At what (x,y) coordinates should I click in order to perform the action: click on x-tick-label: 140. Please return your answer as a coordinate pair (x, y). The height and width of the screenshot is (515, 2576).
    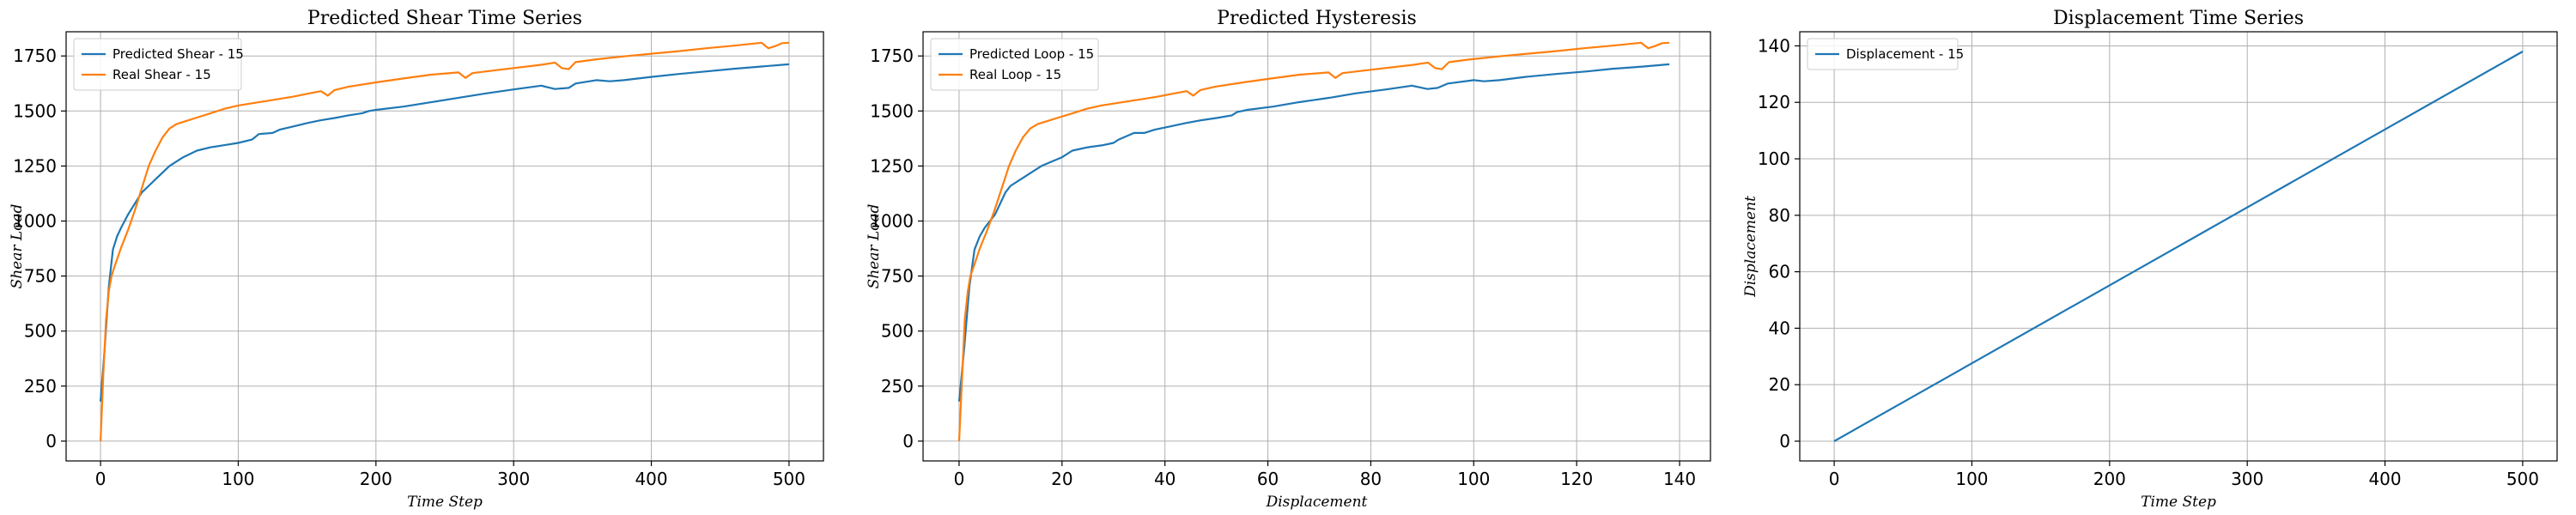
    Looking at the image, I should click on (1679, 479).